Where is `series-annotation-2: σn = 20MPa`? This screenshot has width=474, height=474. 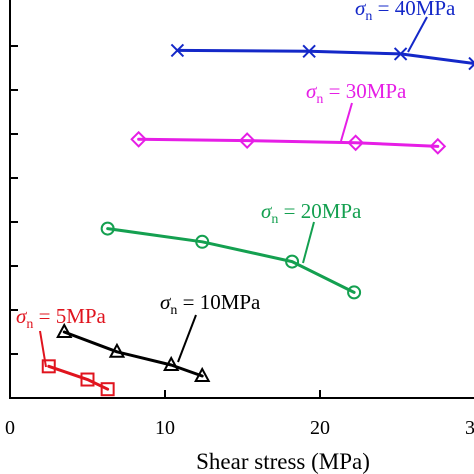
series-annotation-2: σn = 20MPa is located at coordinates (311, 213).